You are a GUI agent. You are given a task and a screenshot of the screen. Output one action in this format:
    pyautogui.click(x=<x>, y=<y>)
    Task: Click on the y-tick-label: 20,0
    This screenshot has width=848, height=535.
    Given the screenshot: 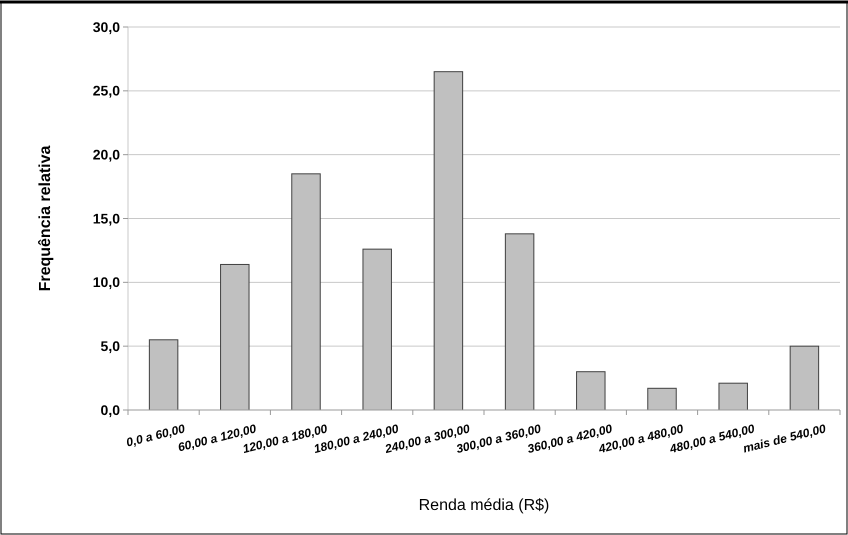 What is the action you would take?
    pyautogui.click(x=106, y=154)
    